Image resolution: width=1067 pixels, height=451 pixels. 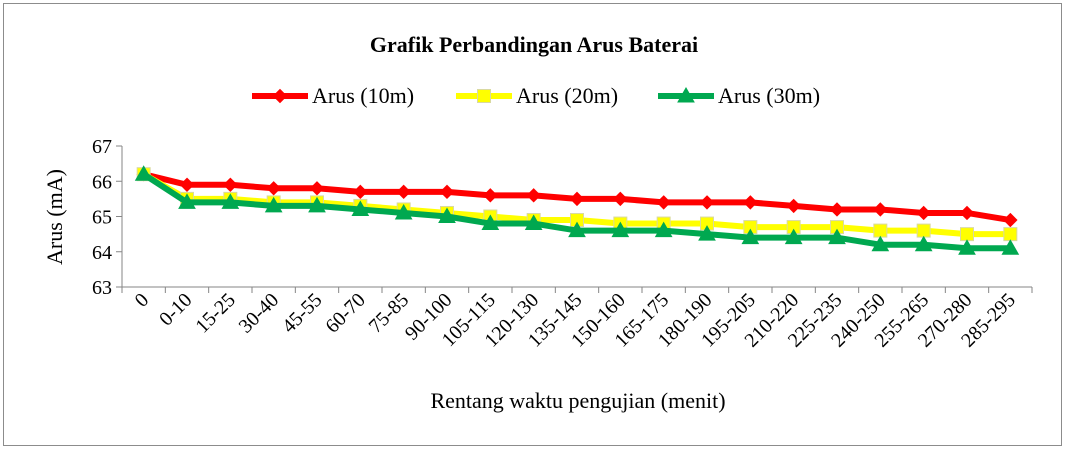 I want to click on chart-title: Grafik Perbandingan Arus Baterai, so click(x=534, y=44).